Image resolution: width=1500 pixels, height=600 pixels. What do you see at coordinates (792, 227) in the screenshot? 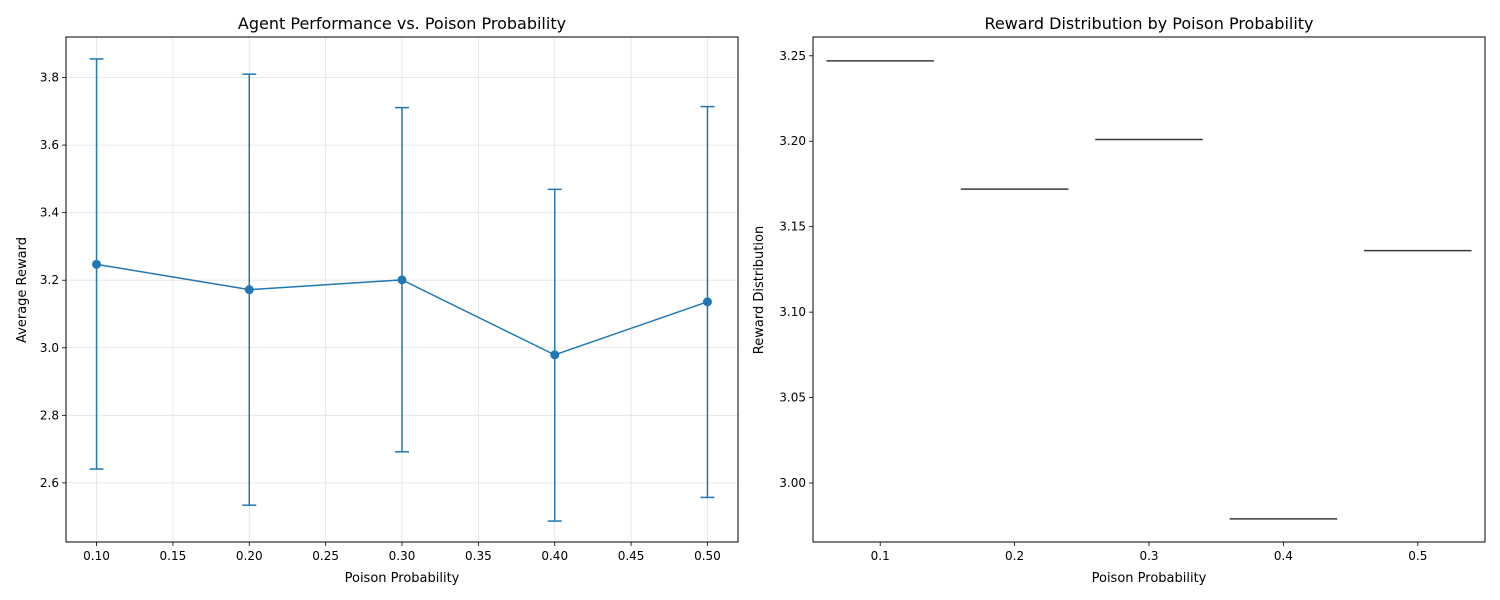
I see `right-chart-y-tick-label: 3.15` at bounding box center [792, 227].